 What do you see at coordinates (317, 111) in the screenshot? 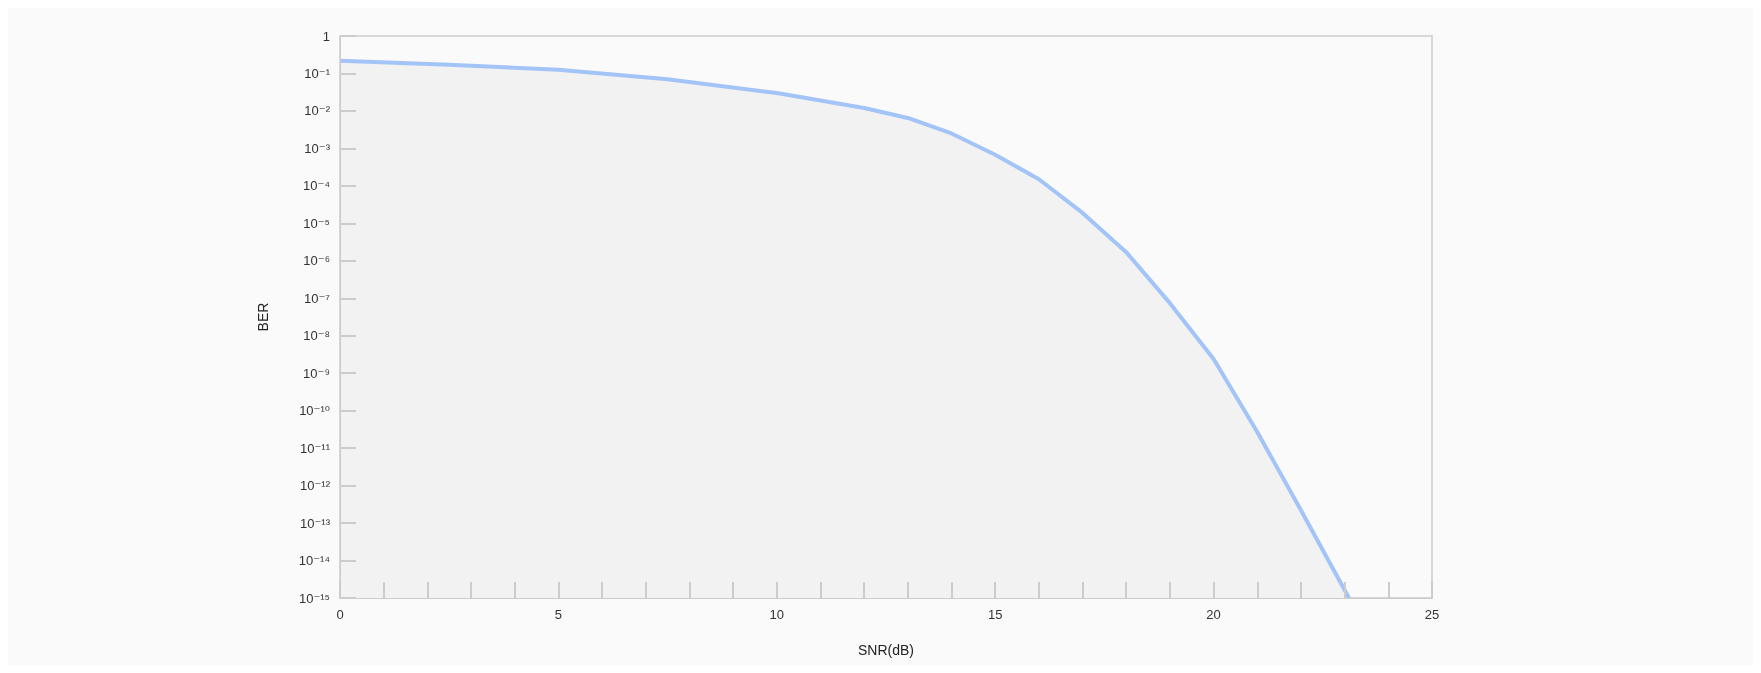
I see `y-tick-label: 10⁻²` at bounding box center [317, 111].